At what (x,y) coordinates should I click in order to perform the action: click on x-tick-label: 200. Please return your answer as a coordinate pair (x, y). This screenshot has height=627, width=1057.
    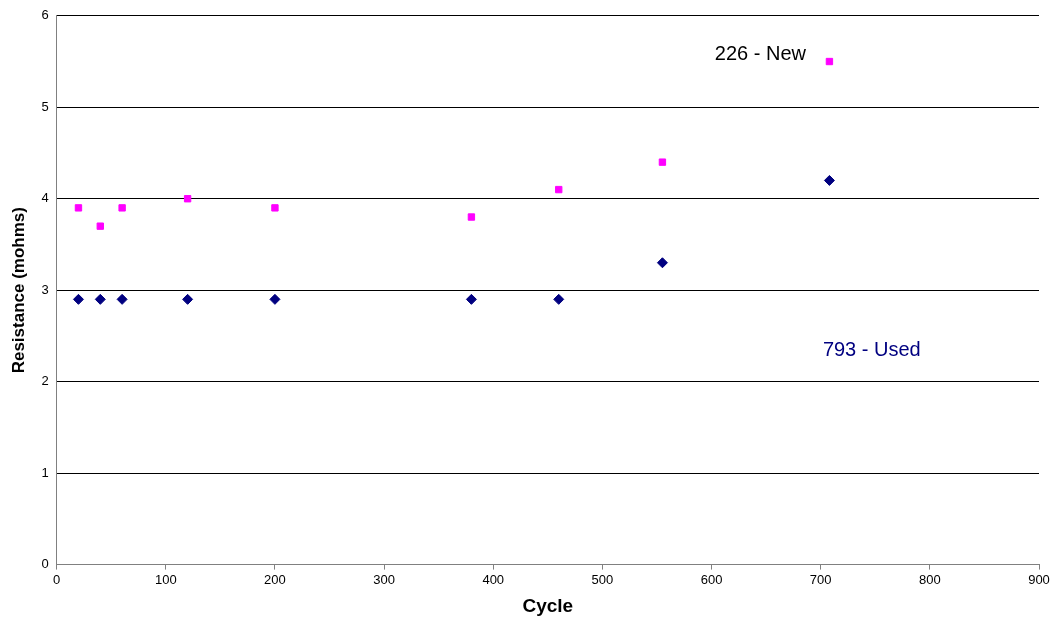
    Looking at the image, I should click on (275, 579).